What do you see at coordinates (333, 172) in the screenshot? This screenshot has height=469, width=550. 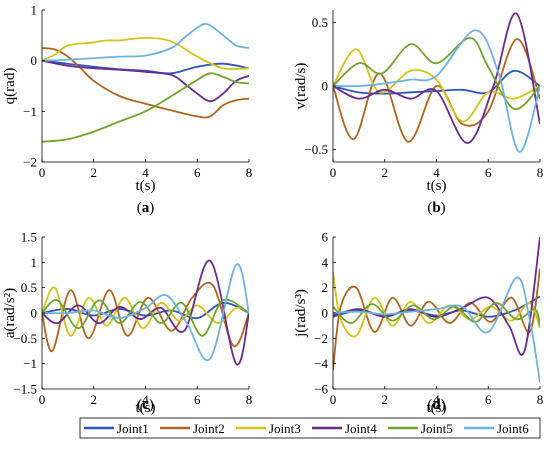 I see `x-tick-label-b: 0` at bounding box center [333, 172].